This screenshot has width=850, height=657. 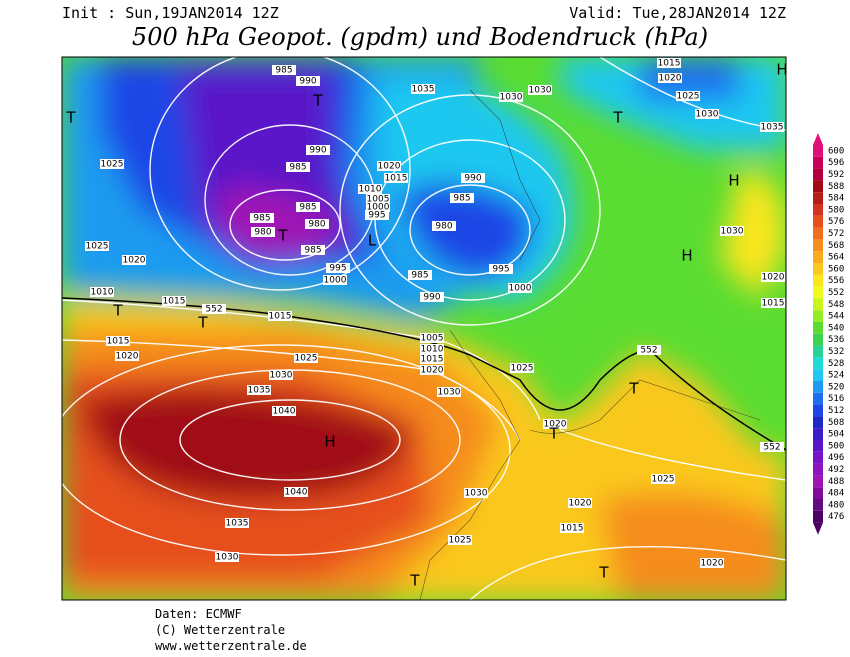 I want to click on colorbar-label: 544, so click(x=836, y=317).